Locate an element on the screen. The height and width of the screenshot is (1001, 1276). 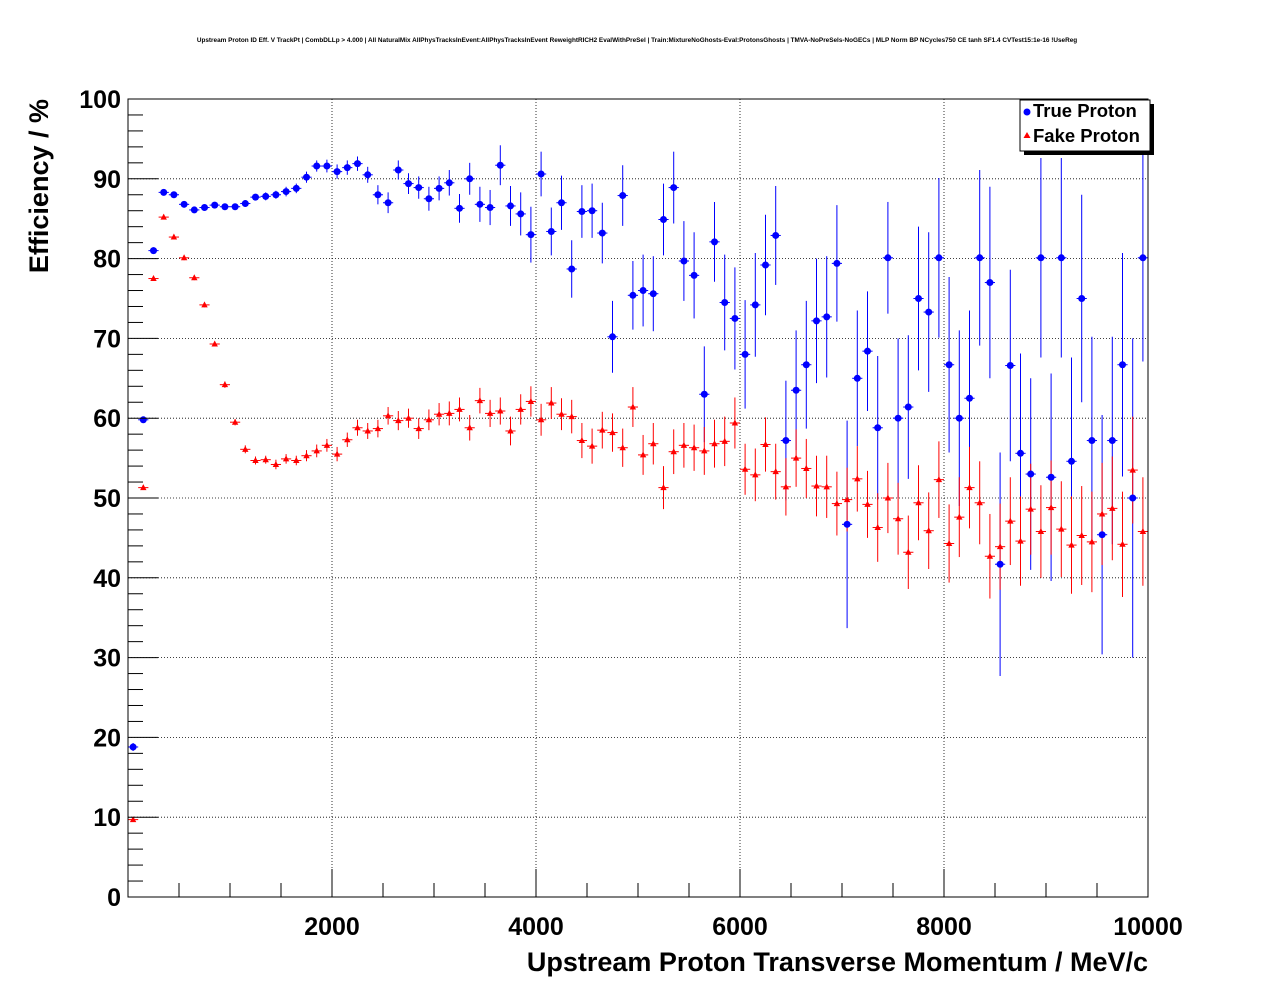
y-tick-label: 50 is located at coordinates (107, 499).